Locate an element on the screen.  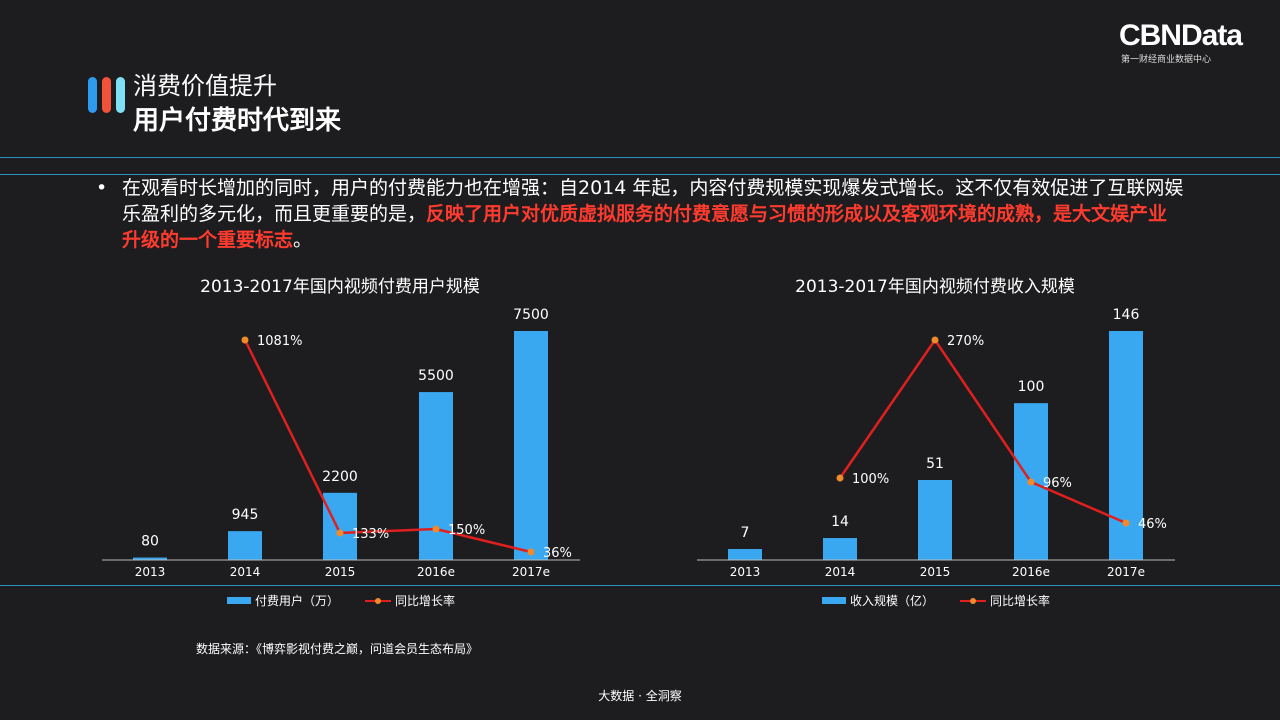
bar-value-label: 5500 is located at coordinates (436, 376).